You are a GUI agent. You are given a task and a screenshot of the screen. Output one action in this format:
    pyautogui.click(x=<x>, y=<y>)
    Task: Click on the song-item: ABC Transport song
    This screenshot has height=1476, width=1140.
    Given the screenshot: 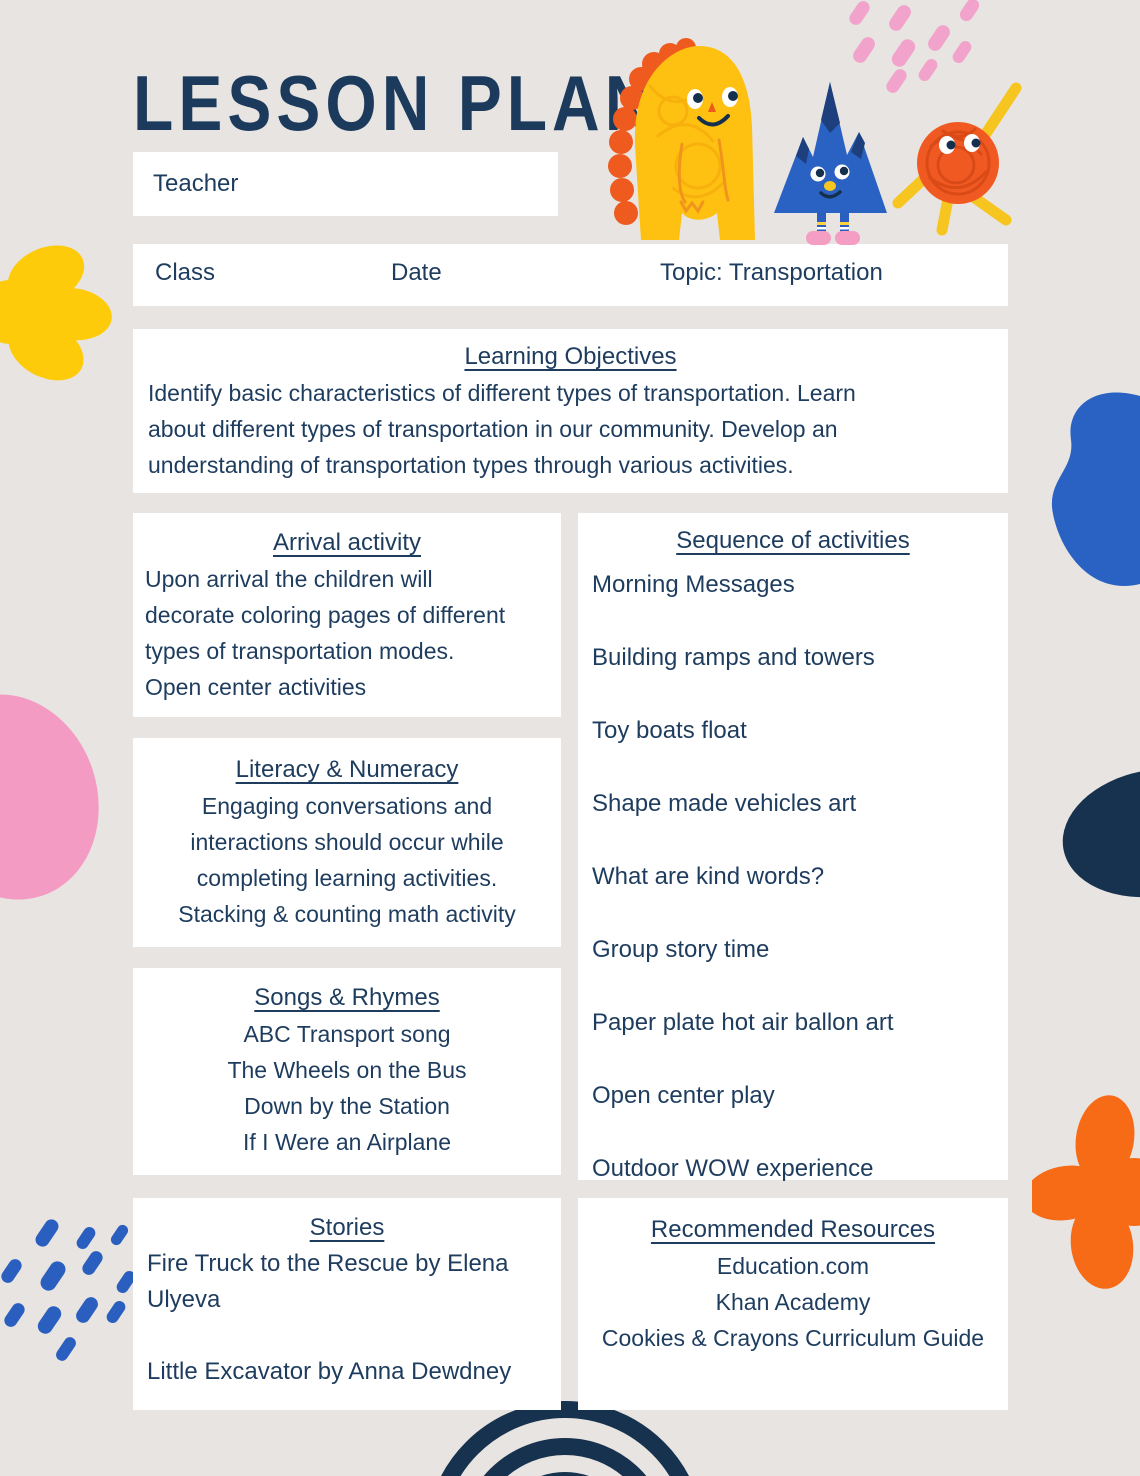 What is the action you would take?
    pyautogui.click(x=347, y=1034)
    